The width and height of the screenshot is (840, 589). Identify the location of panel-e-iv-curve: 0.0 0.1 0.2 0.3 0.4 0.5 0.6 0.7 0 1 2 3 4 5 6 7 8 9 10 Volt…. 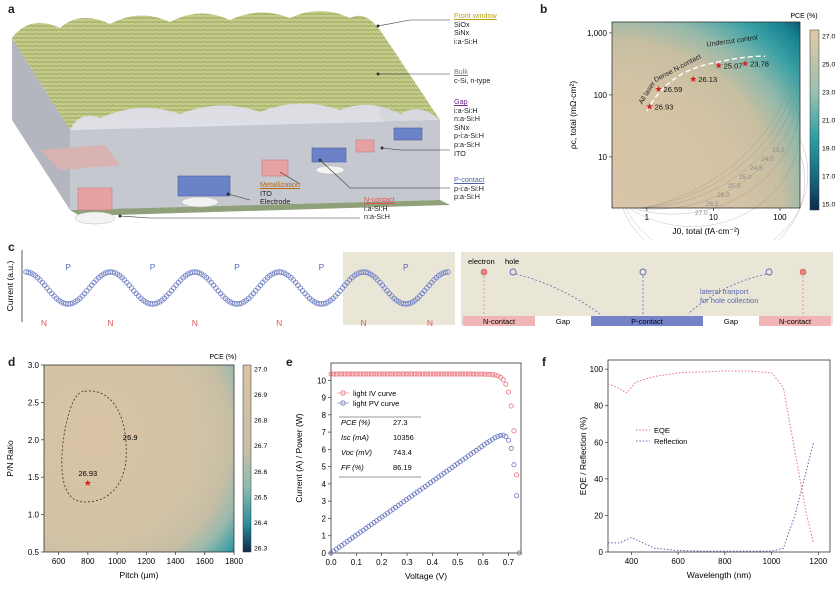
(408, 471).